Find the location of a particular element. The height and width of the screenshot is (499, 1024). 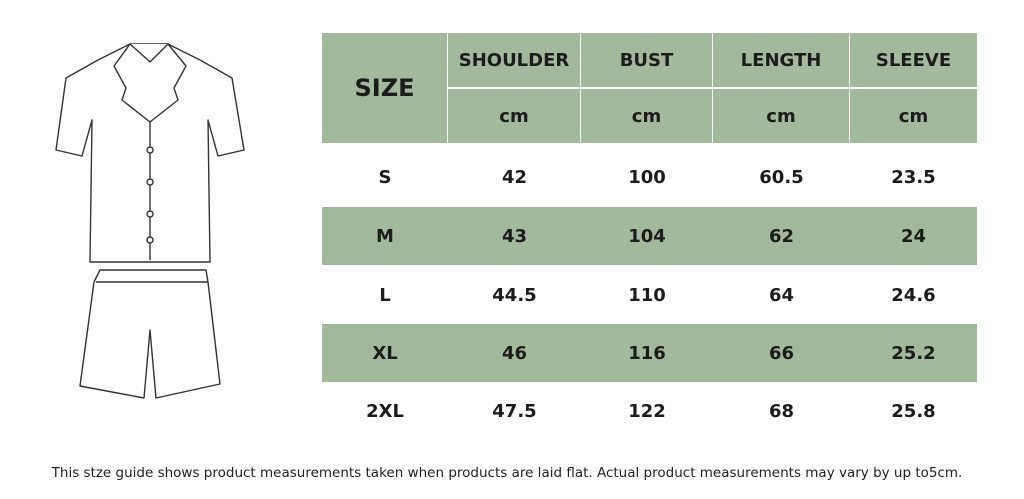

column-header: LENGTH is located at coordinates (781, 60).